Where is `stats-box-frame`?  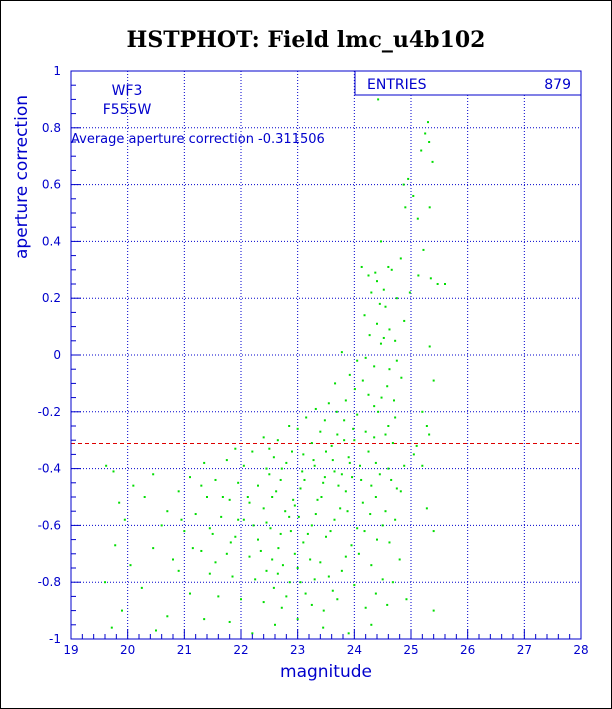 stats-box-frame is located at coordinates (468, 83).